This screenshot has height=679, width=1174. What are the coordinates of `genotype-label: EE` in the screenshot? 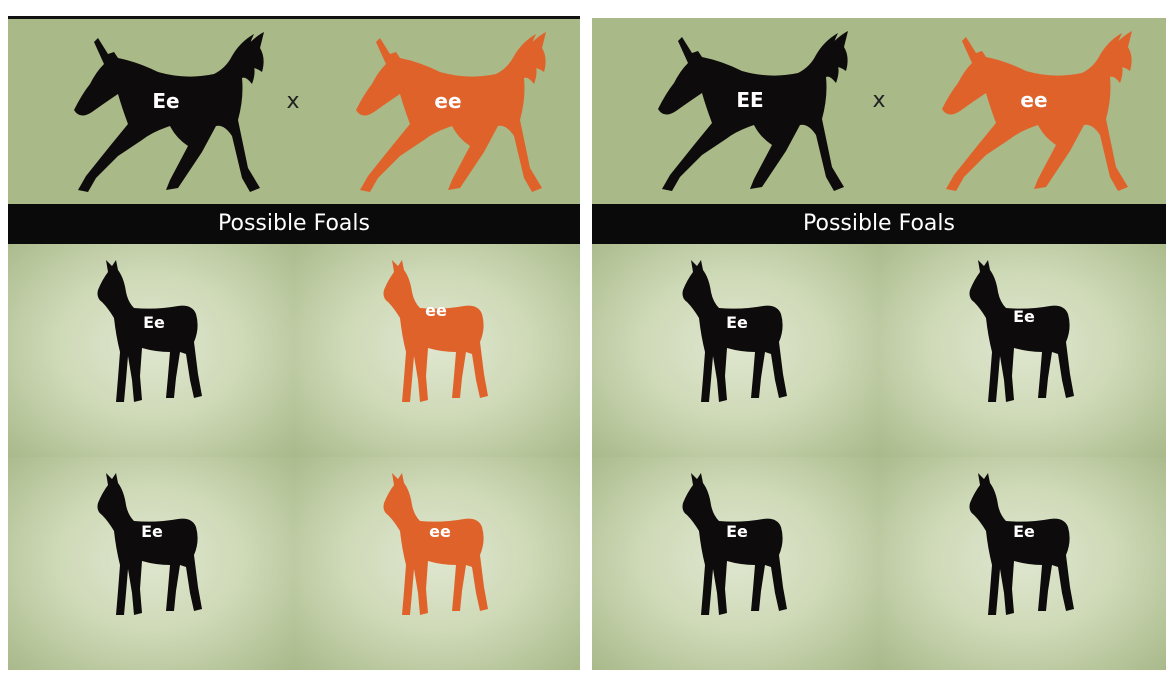 It's located at (749, 100).